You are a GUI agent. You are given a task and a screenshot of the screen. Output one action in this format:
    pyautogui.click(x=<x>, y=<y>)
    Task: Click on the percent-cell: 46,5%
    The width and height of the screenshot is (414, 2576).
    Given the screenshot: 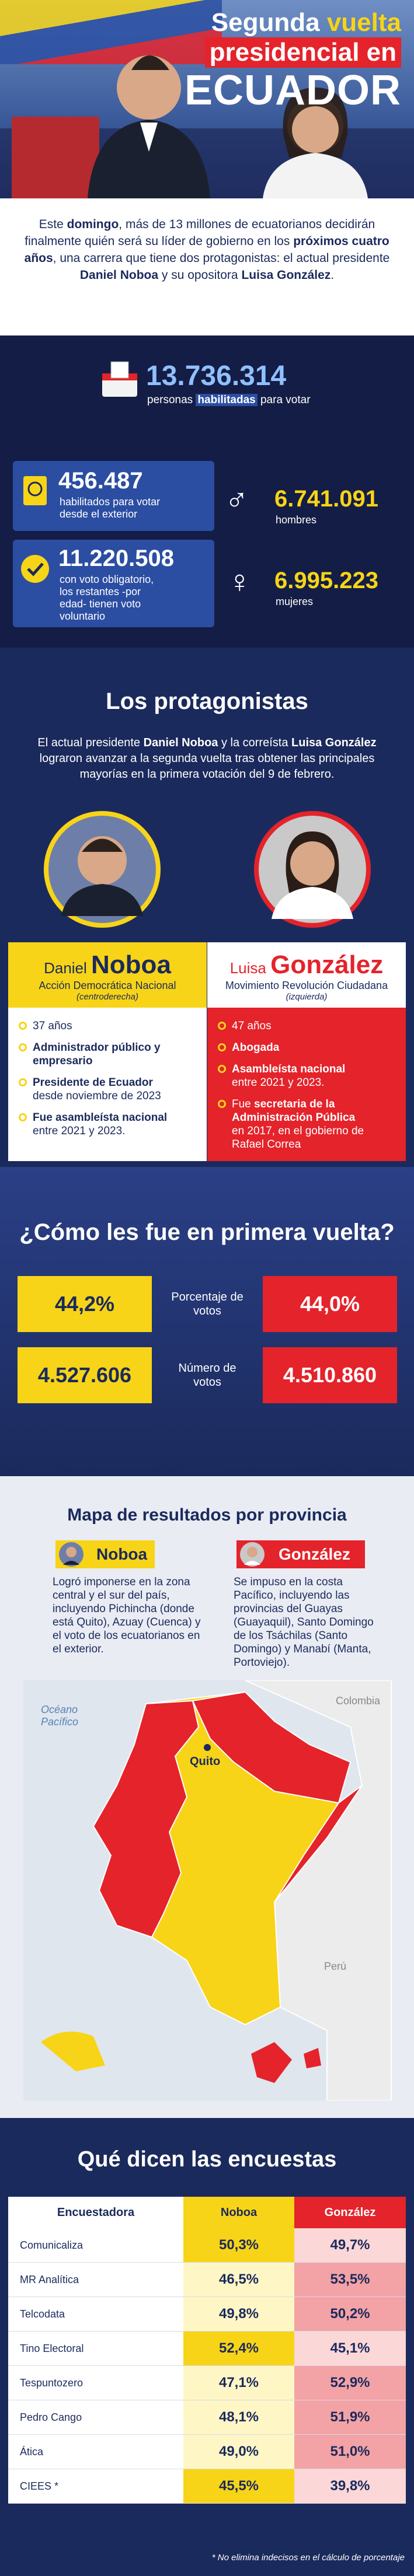 What is the action you would take?
    pyautogui.click(x=238, y=2280)
    